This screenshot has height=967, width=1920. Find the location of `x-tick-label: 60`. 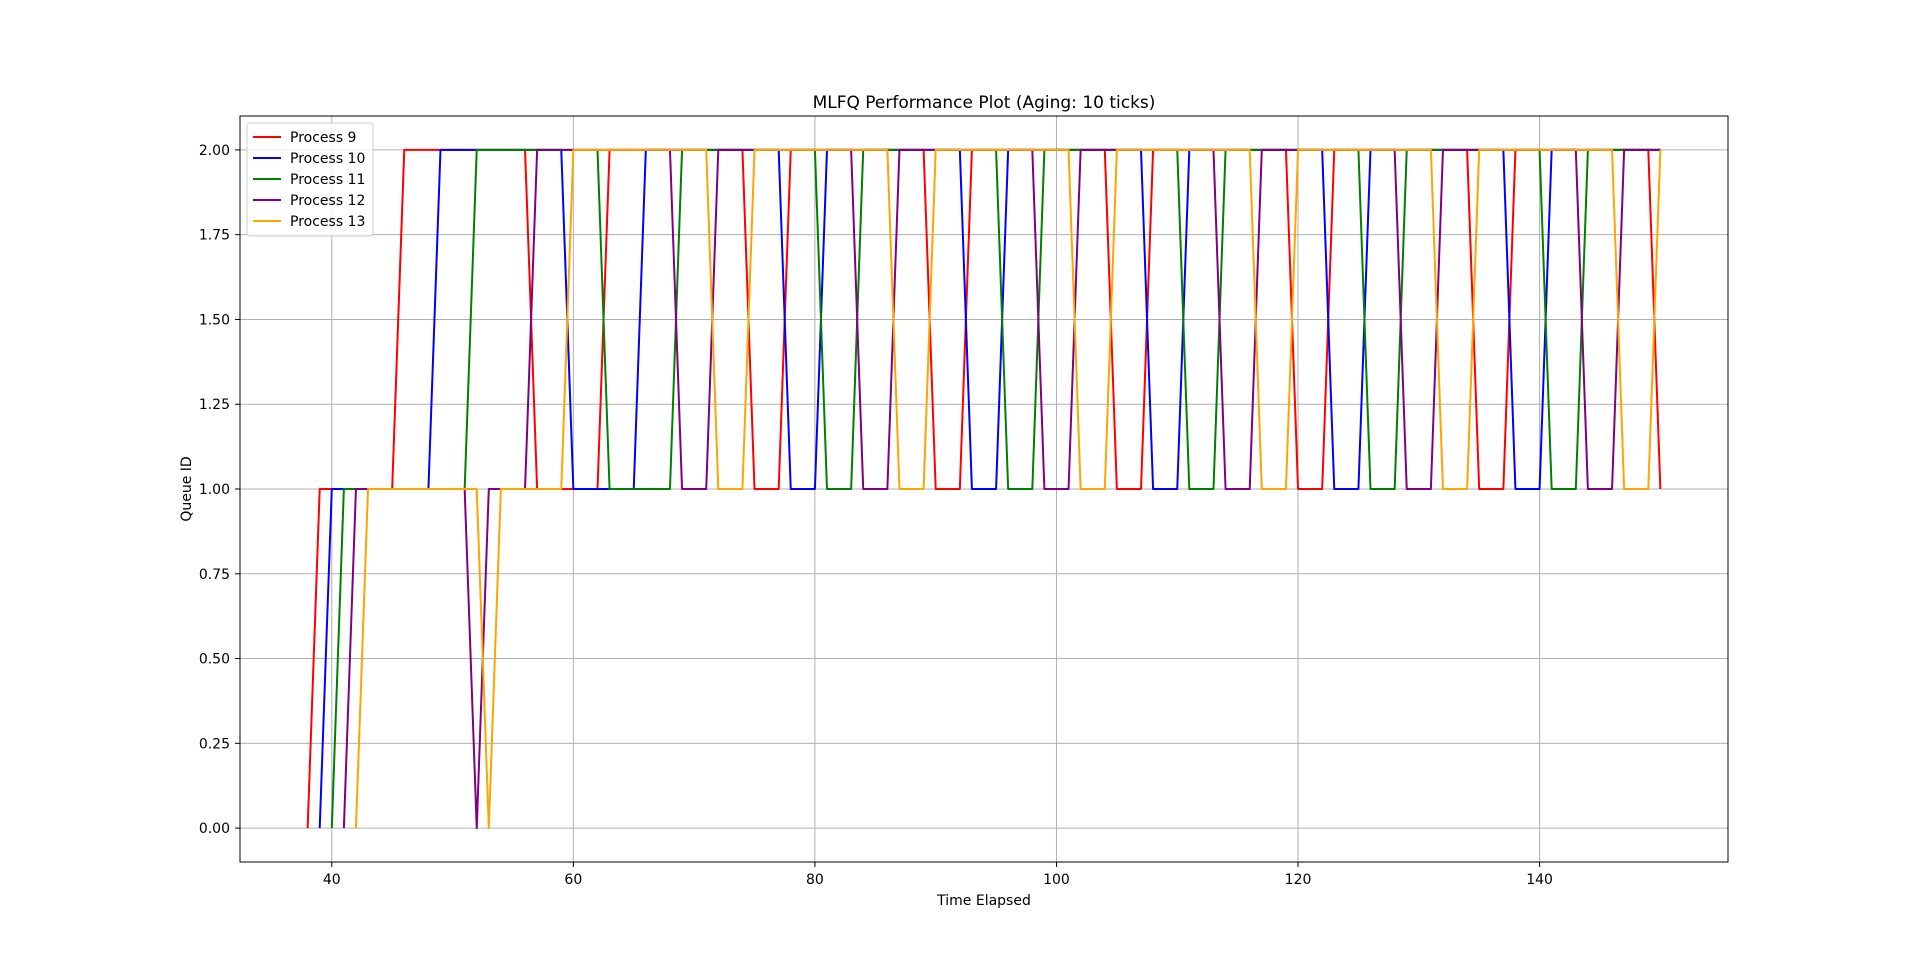

x-tick-label: 60 is located at coordinates (573, 880).